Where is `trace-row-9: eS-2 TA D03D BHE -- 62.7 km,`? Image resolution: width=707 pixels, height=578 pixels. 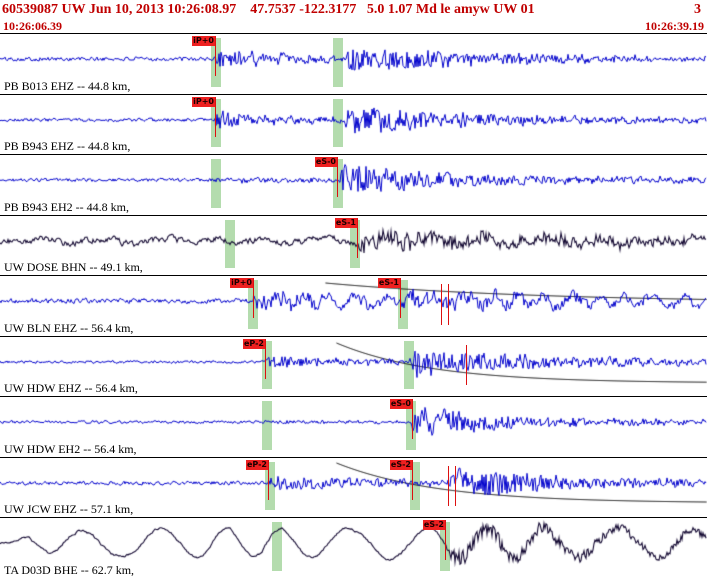
trace-row-9: eS-2 TA D03D BHE -- 62.7 km, is located at coordinates (353, 548).